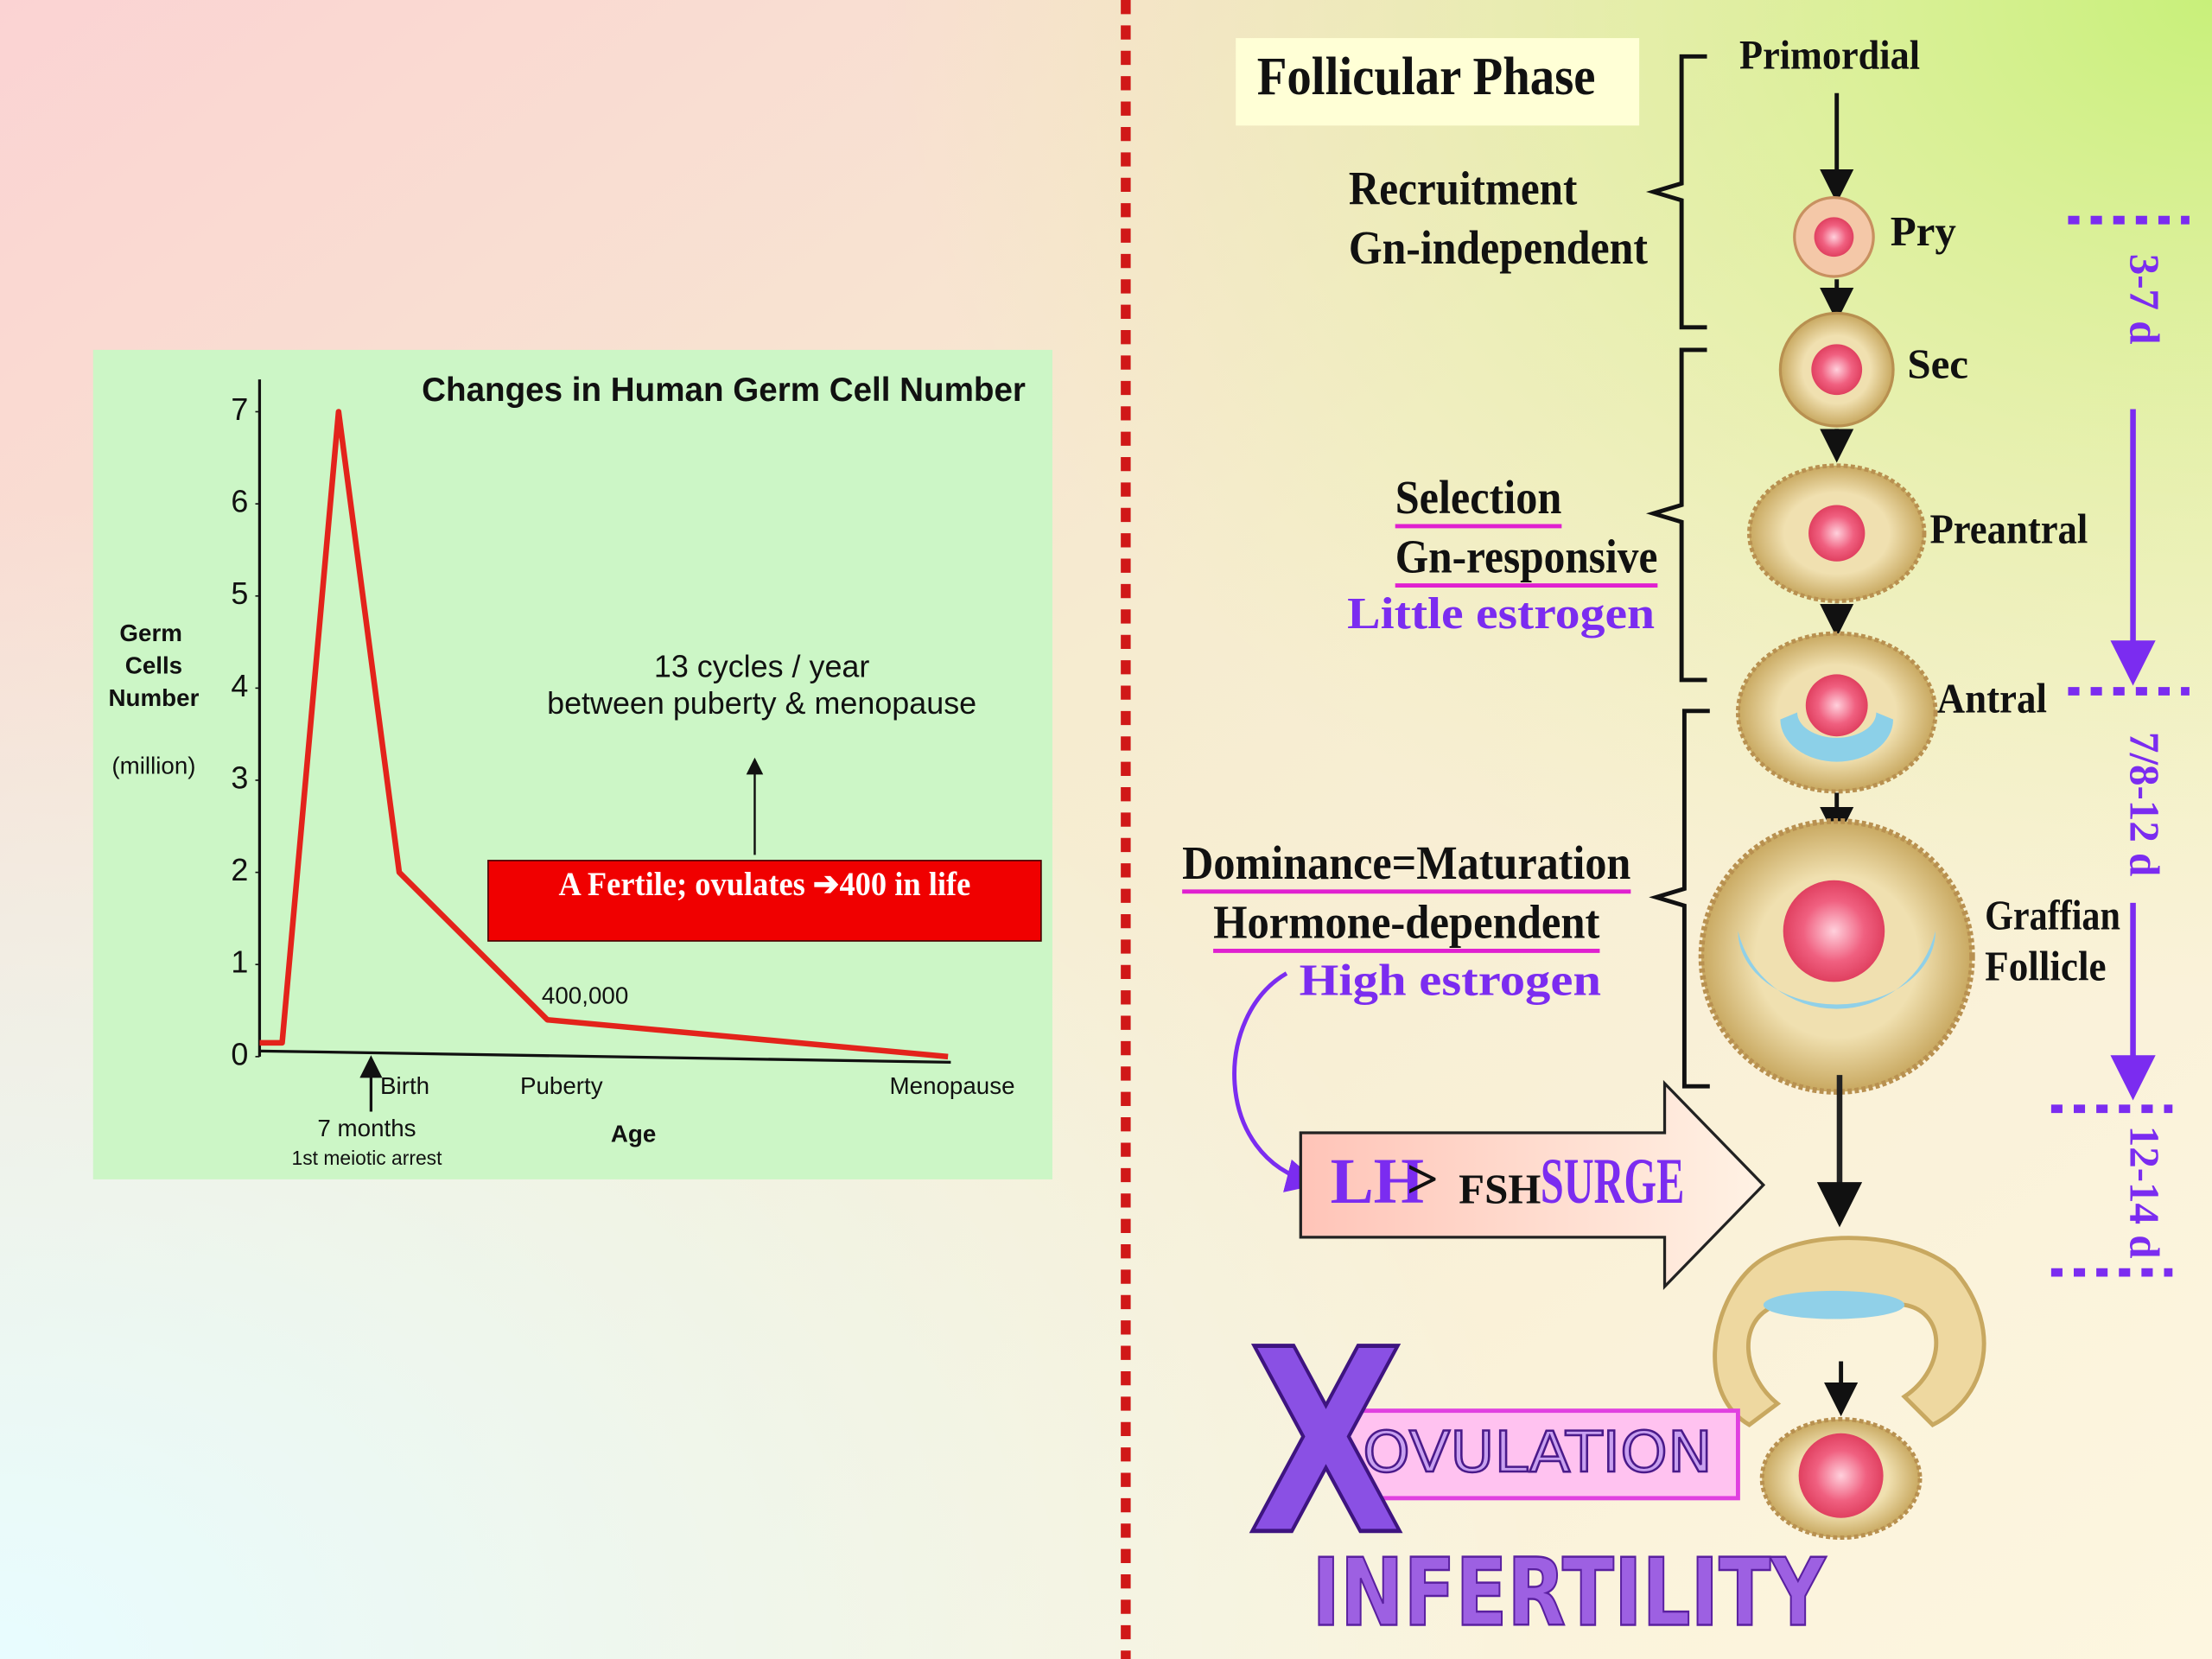 The image size is (2212, 1659). I want to click on annotation: 7 months, so click(366, 1128).